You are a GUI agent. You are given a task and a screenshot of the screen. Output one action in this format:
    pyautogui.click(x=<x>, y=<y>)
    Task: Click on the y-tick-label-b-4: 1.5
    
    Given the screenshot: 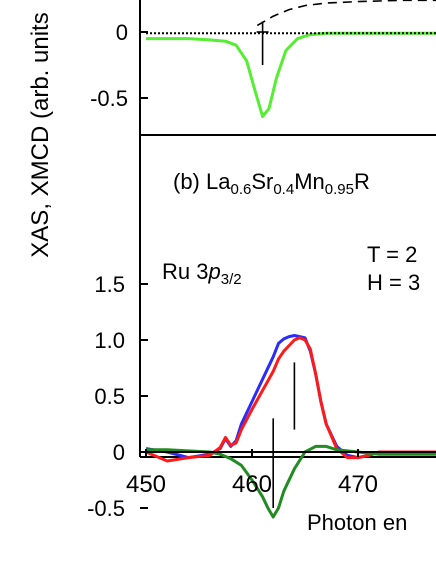 What is the action you would take?
    pyautogui.click(x=109, y=284)
    